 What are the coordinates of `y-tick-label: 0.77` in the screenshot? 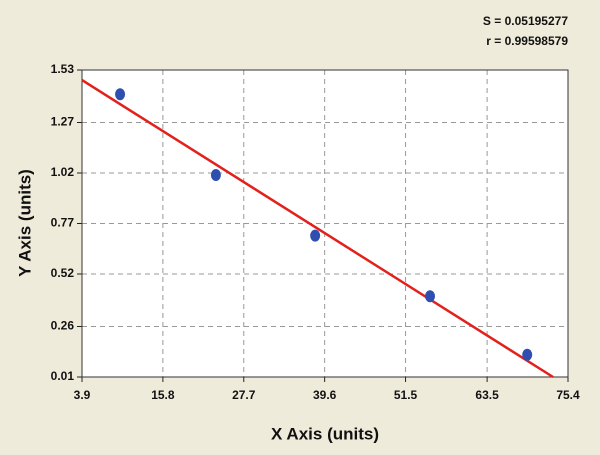 It's located at (63, 223).